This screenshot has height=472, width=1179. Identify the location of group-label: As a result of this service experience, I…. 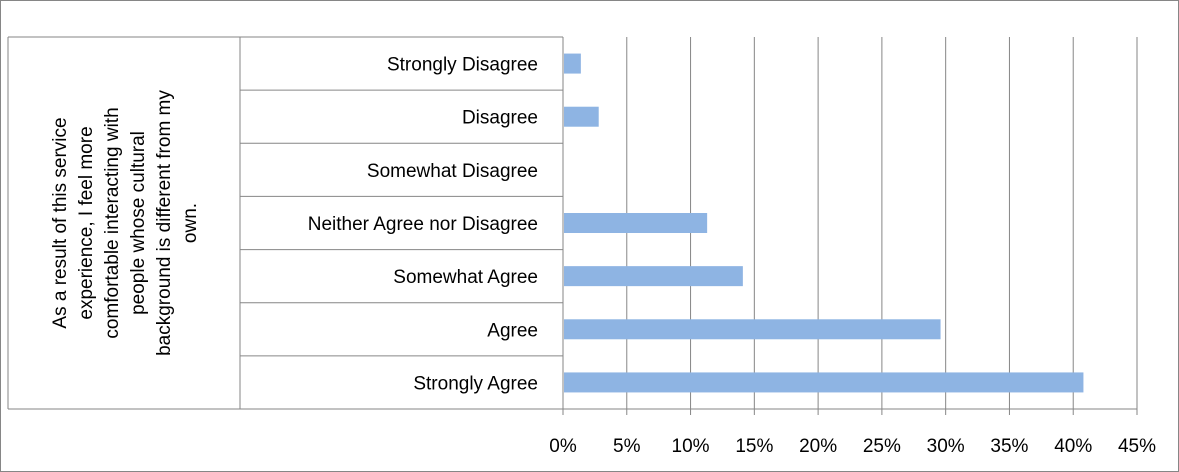
(125, 223).